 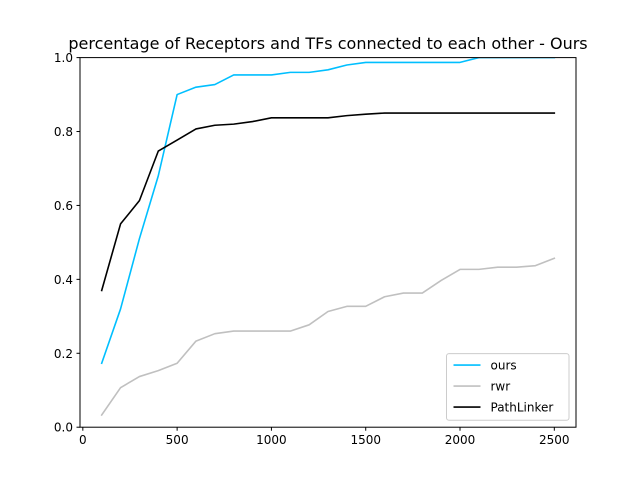 What do you see at coordinates (63, 206) in the screenshot?
I see `y-tick-label: 0.6` at bounding box center [63, 206].